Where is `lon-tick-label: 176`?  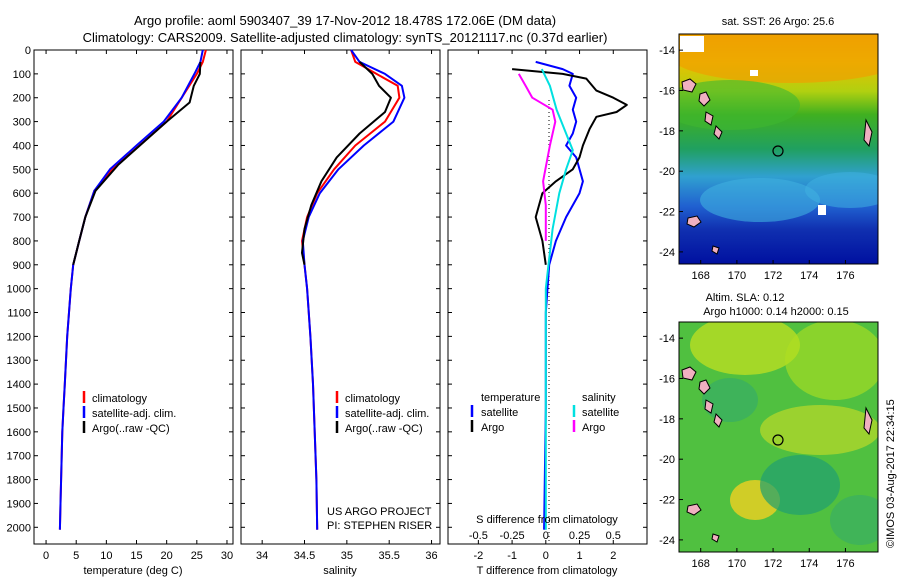 lon-tick-label: 176 is located at coordinates (845, 276).